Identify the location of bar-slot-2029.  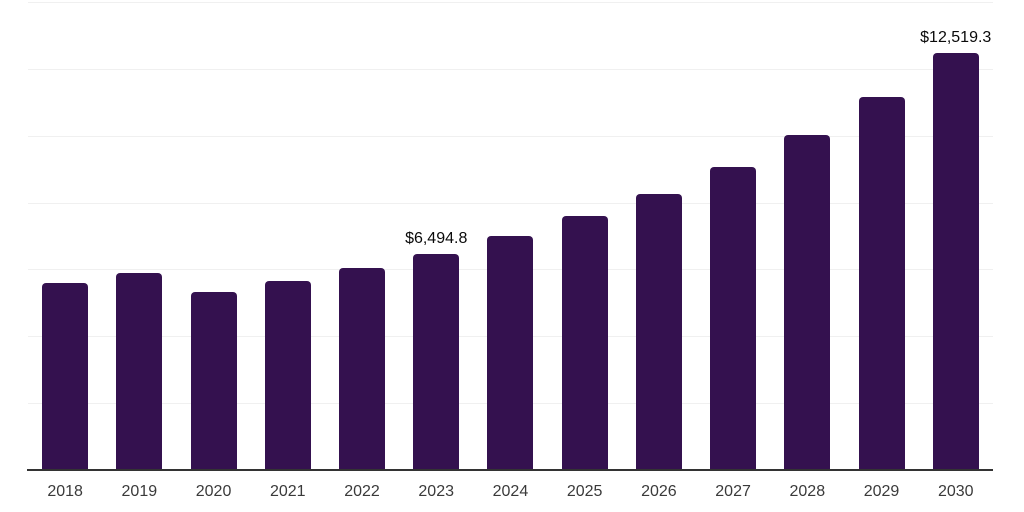
(882, 237).